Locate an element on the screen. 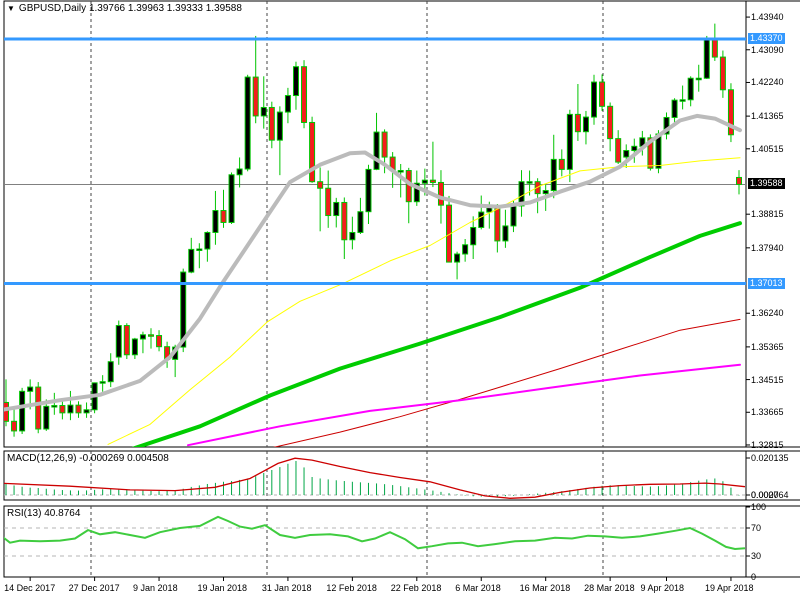  sma-longest-magenta is located at coordinates (464, 405).